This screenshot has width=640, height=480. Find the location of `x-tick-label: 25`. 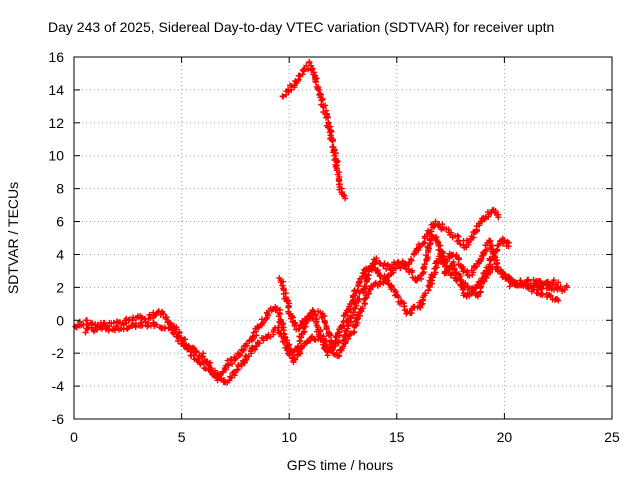

x-tick-label: 25 is located at coordinates (612, 437).